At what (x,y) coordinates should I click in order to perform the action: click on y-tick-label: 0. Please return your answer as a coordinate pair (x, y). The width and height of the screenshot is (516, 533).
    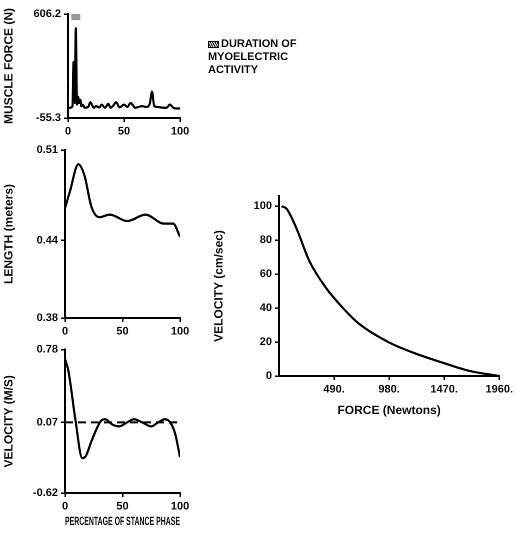
    Looking at the image, I should click on (269, 376).